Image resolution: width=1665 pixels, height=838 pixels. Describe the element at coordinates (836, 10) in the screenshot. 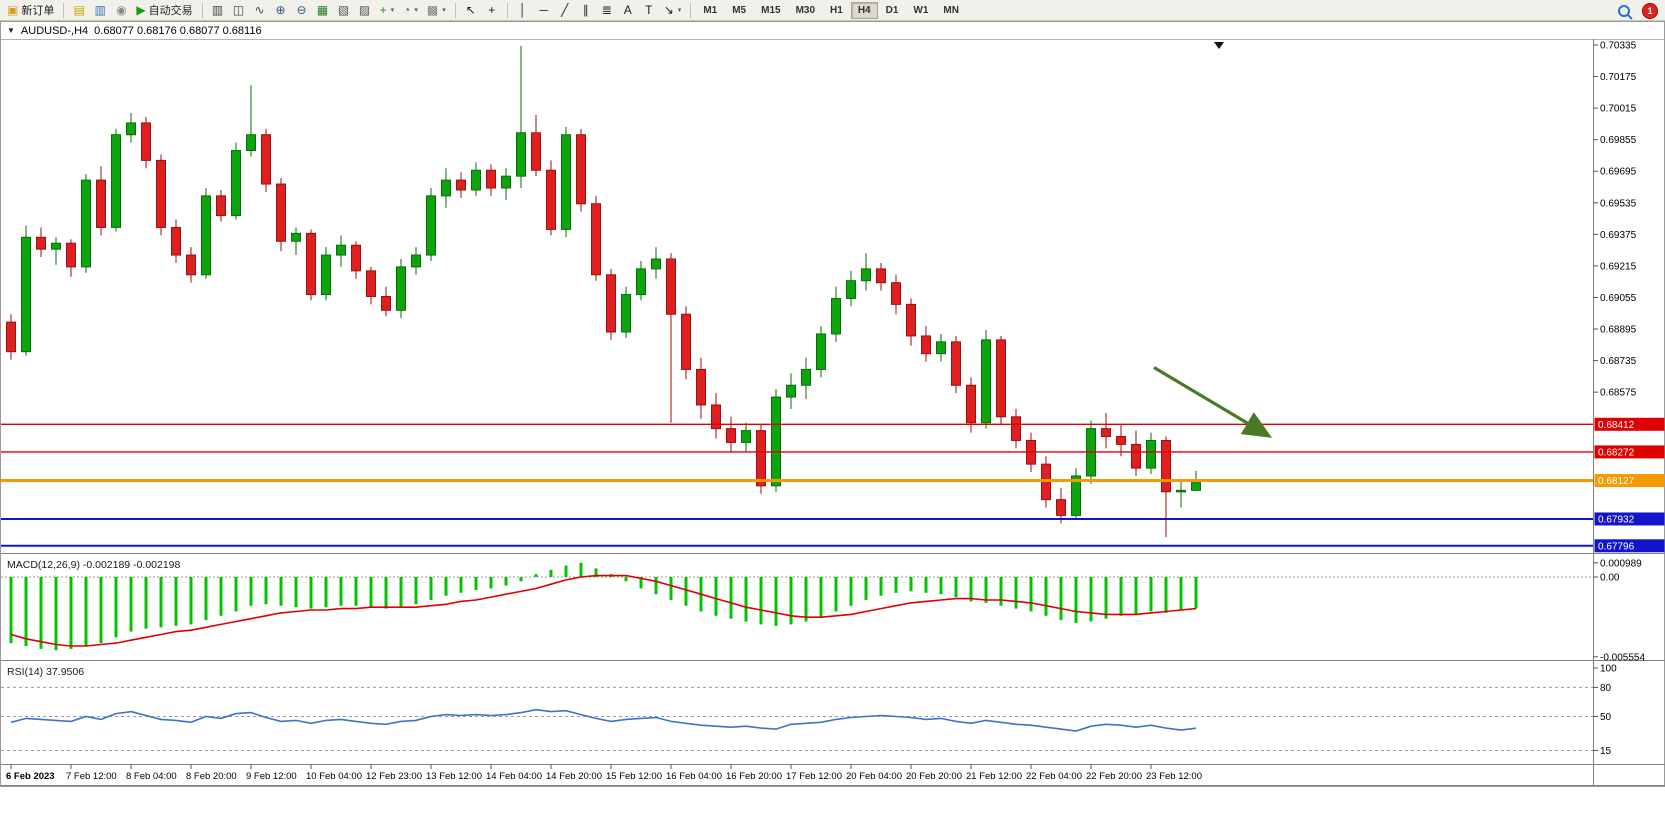

I see `timeframe-H1: H1` at that location.